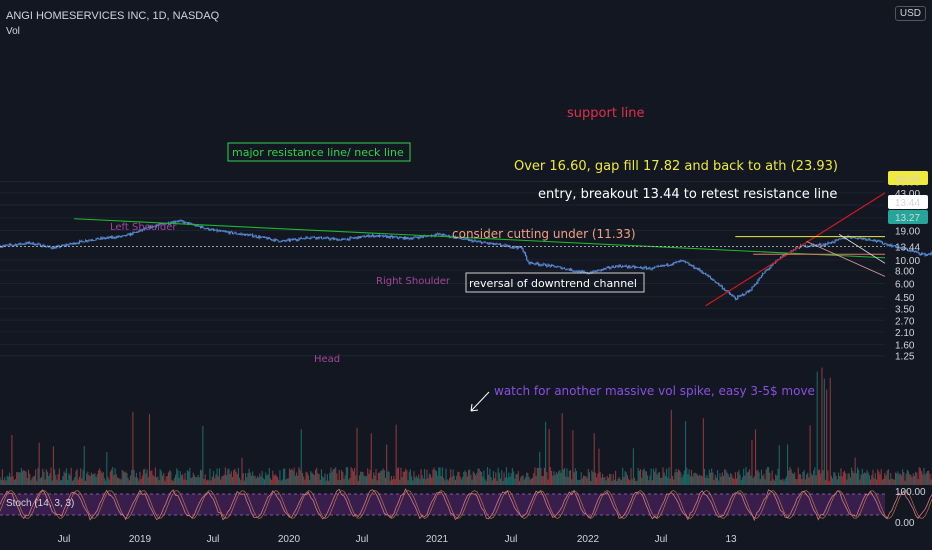  Describe the element at coordinates (140, 539) in the screenshot. I see `x-tick-label: 2019` at that location.